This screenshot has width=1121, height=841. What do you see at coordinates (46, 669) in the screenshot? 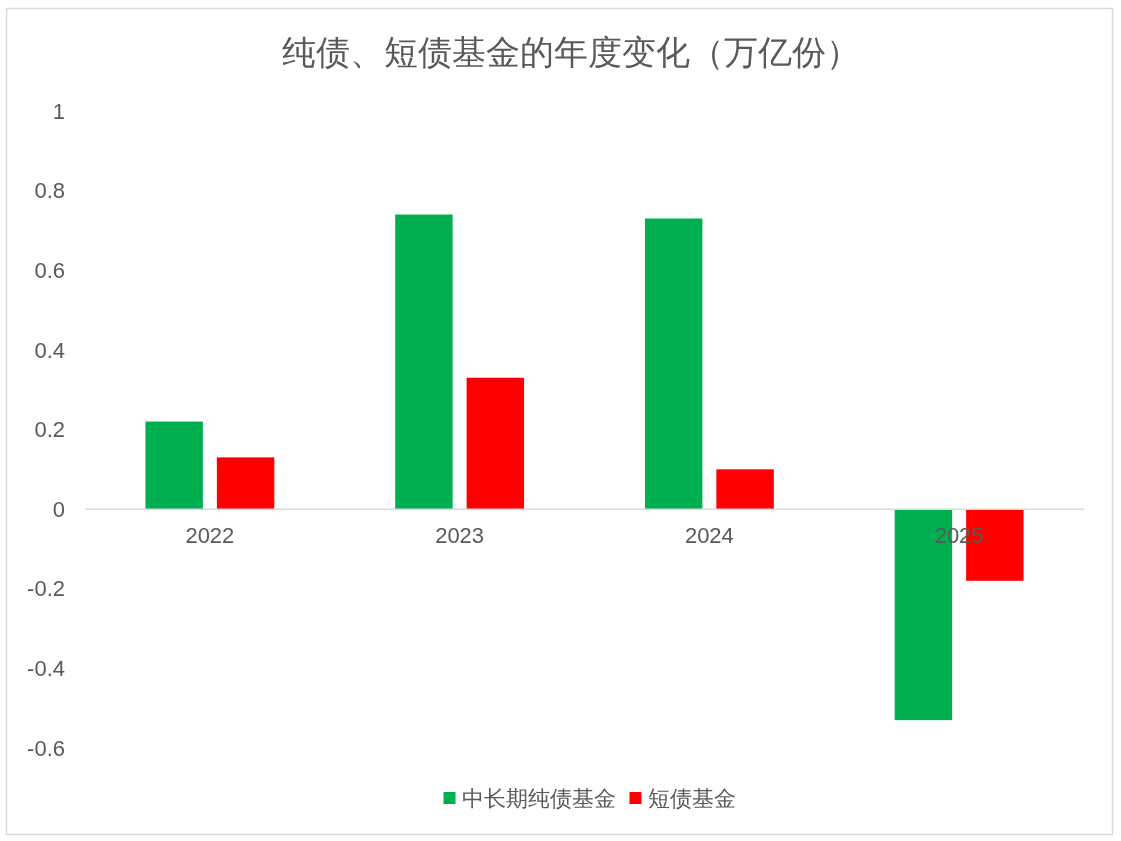
I see `y-tick-label: -0.4` at bounding box center [46, 669].